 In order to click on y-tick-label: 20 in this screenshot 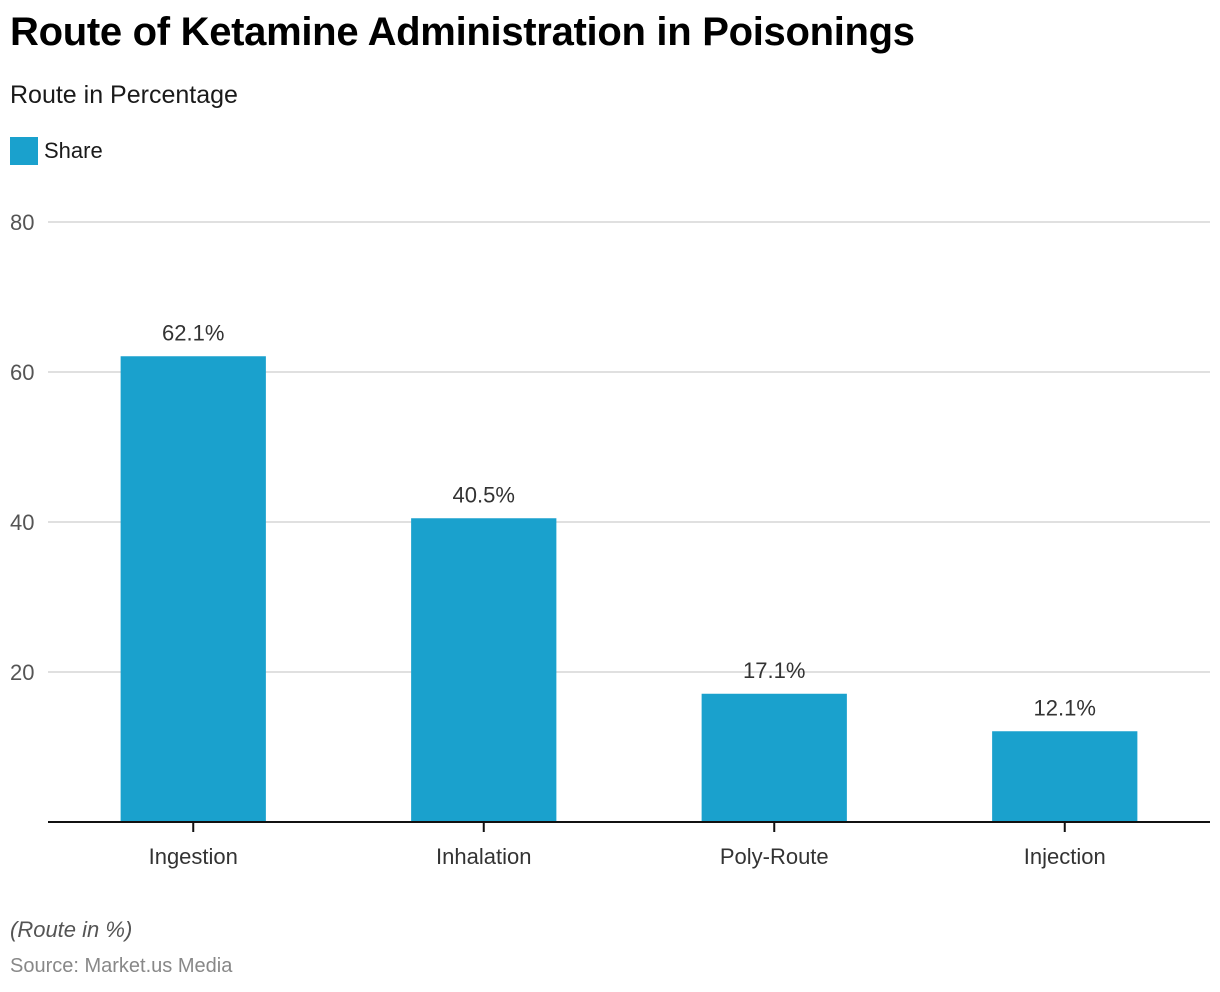, I will do `click(22, 672)`.